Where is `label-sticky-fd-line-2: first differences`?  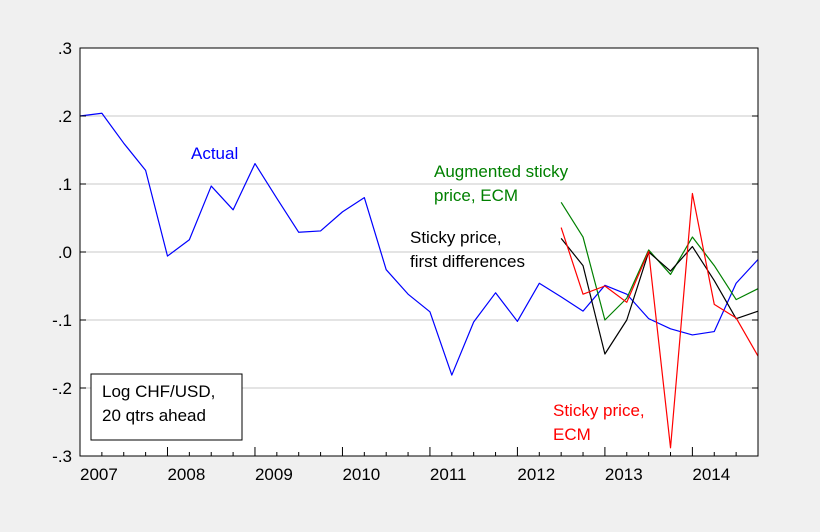 label-sticky-fd-line-2: first differences is located at coordinates (467, 261).